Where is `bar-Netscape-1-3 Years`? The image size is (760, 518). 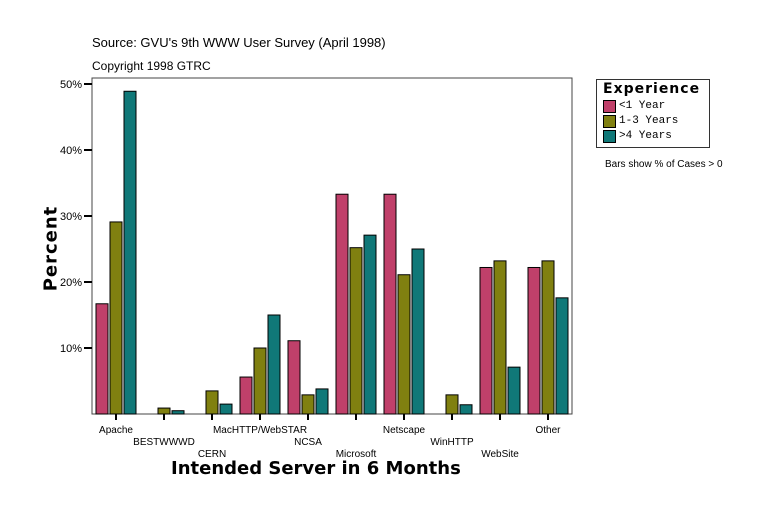 bar-Netscape-1-3 Years is located at coordinates (404, 344).